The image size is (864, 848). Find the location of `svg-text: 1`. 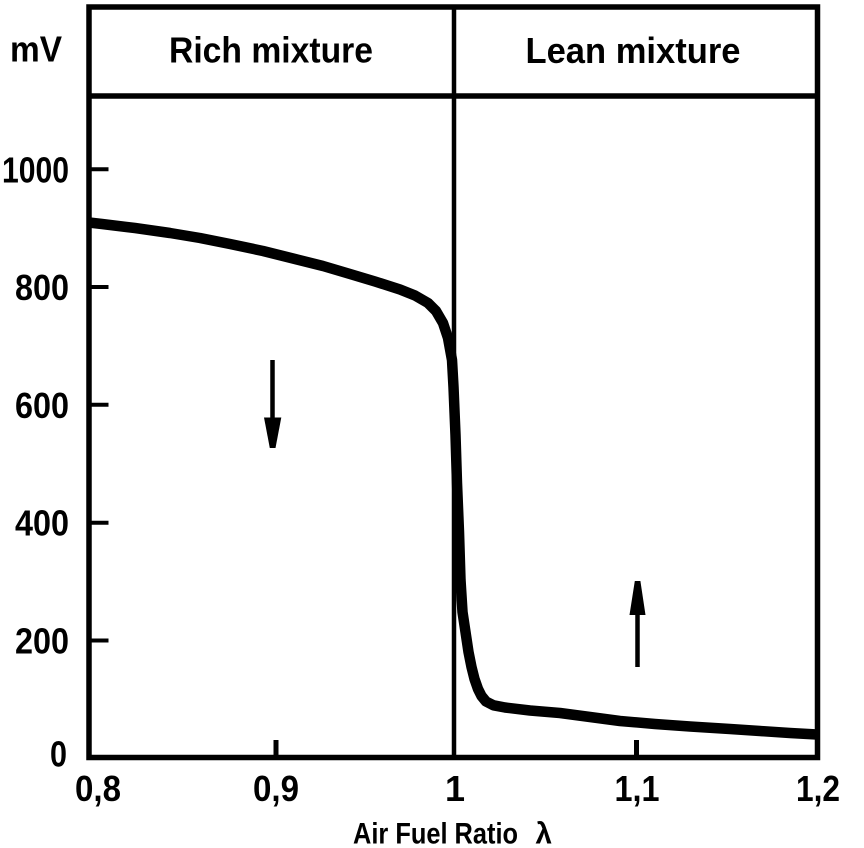

svg-text: 1 is located at coordinates (455, 788).